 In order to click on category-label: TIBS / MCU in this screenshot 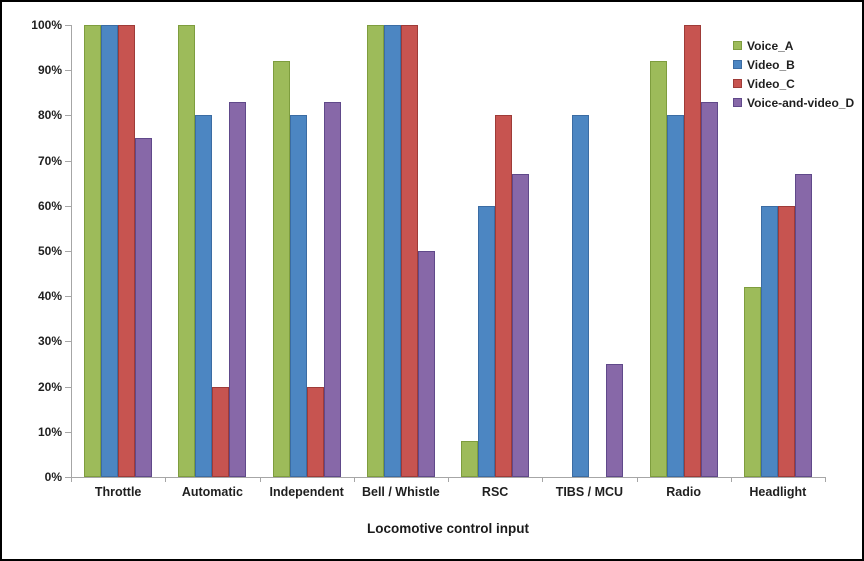, I will do `click(589, 492)`.